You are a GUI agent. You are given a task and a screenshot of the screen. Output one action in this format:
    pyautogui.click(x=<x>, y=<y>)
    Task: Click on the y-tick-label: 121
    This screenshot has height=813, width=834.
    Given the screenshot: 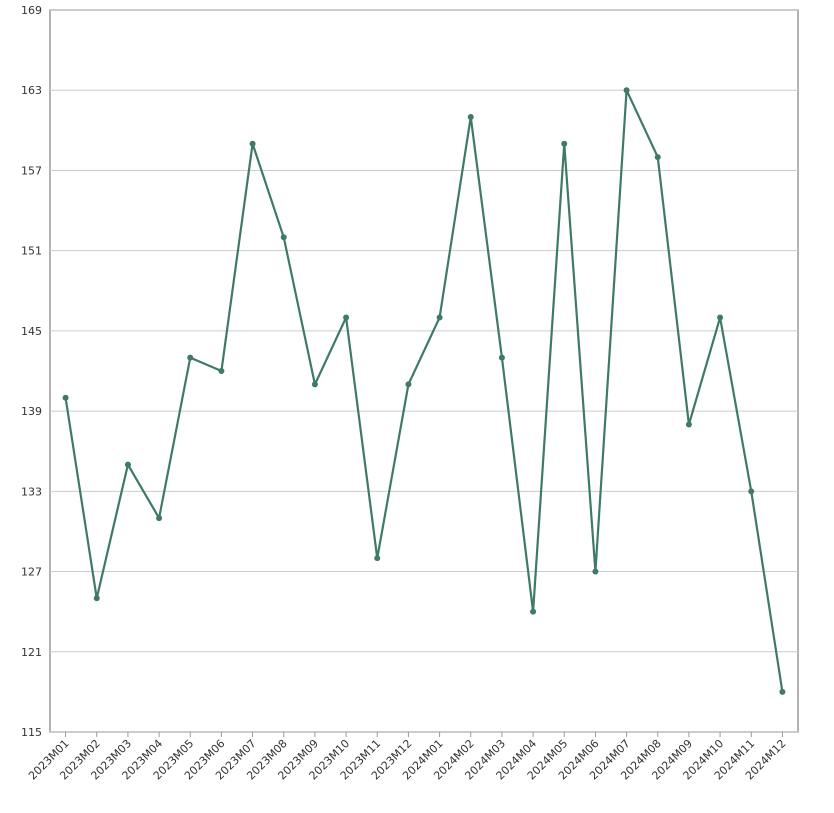 What is the action you would take?
    pyautogui.click(x=31, y=652)
    